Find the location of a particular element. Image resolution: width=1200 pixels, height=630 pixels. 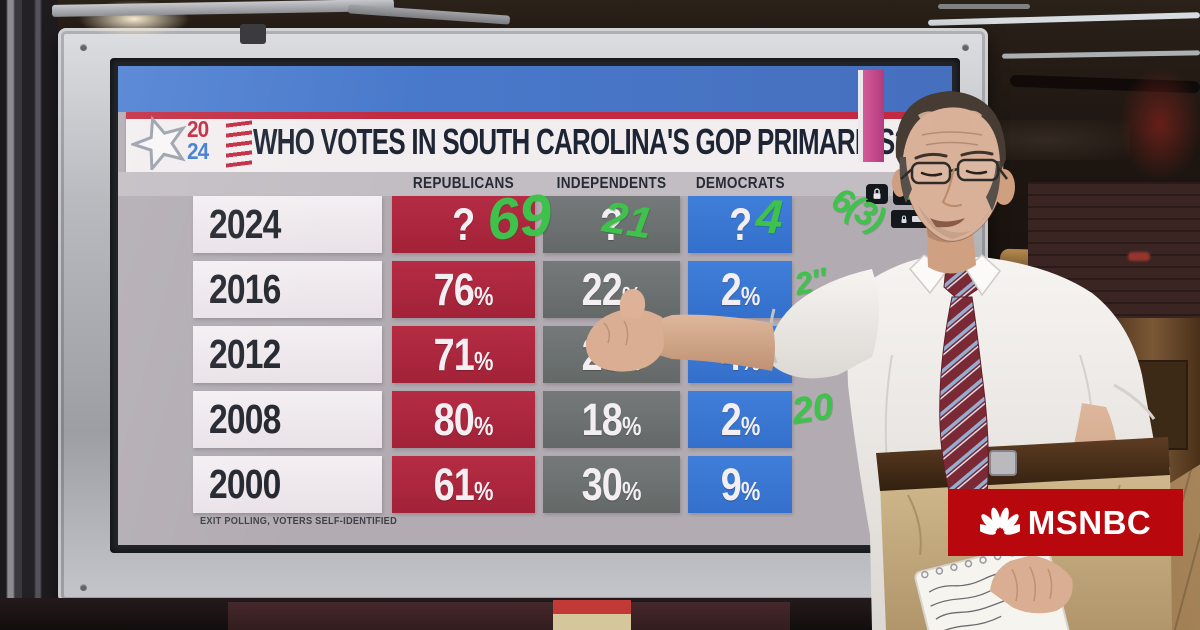

republicans-cell: 80% is located at coordinates (463, 419).